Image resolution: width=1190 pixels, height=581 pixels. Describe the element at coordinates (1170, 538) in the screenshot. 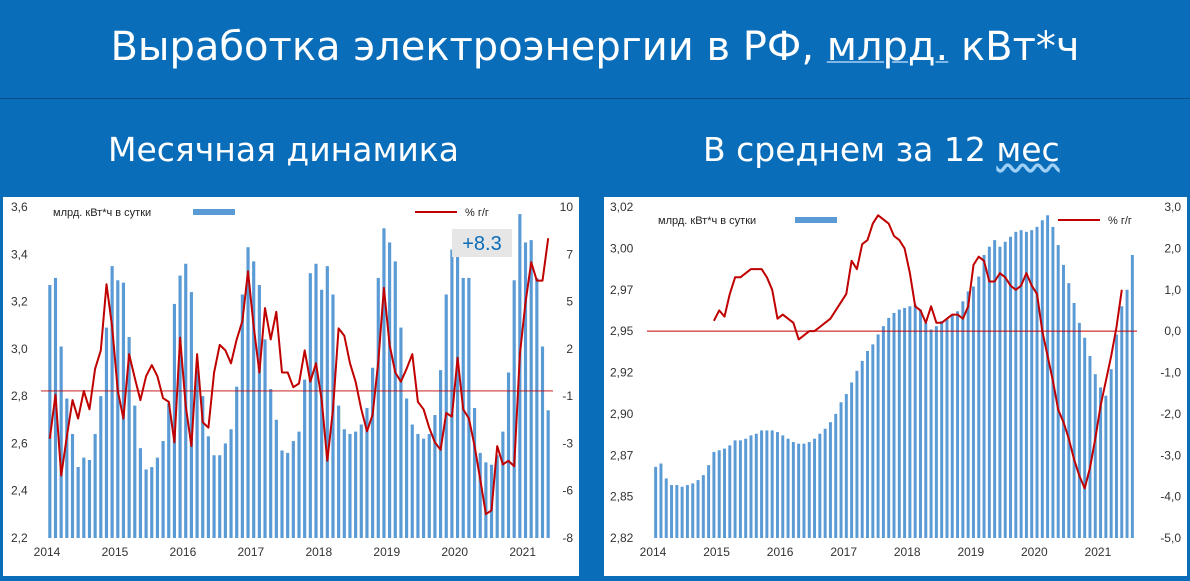

I see `y-right-tick-label: -5,0` at that location.